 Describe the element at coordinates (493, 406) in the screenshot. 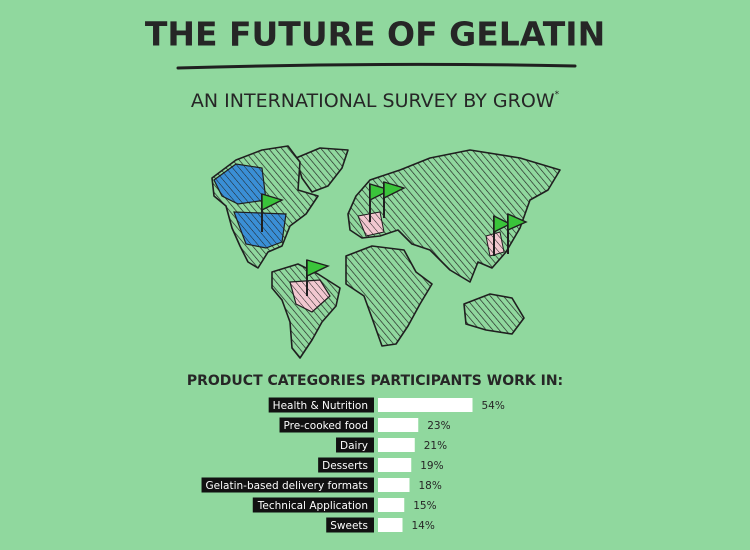

I see `value-label: 54%` at that location.